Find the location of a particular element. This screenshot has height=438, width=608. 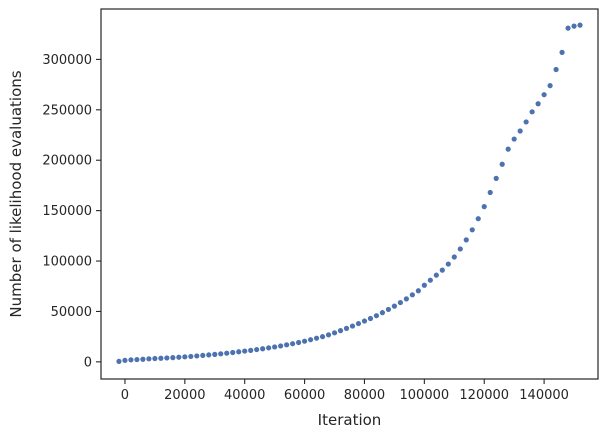

x-tick-label: 60000 is located at coordinates (304, 395).